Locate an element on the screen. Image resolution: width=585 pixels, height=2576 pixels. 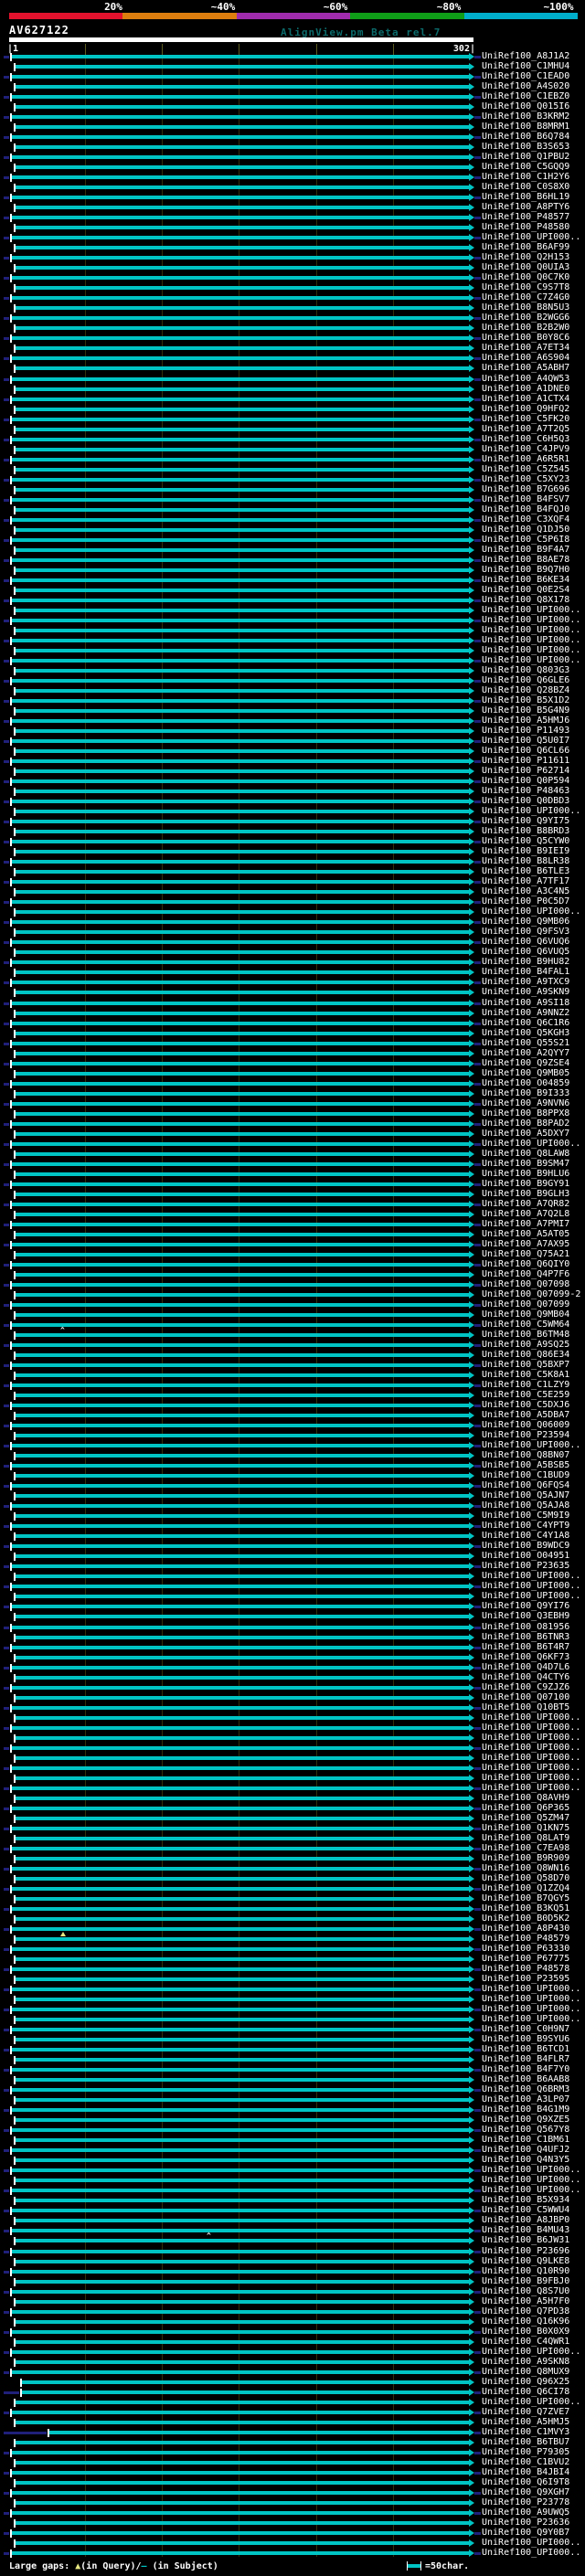
hit-label: UniRef100_P63330 is located at coordinates (526, 1949).